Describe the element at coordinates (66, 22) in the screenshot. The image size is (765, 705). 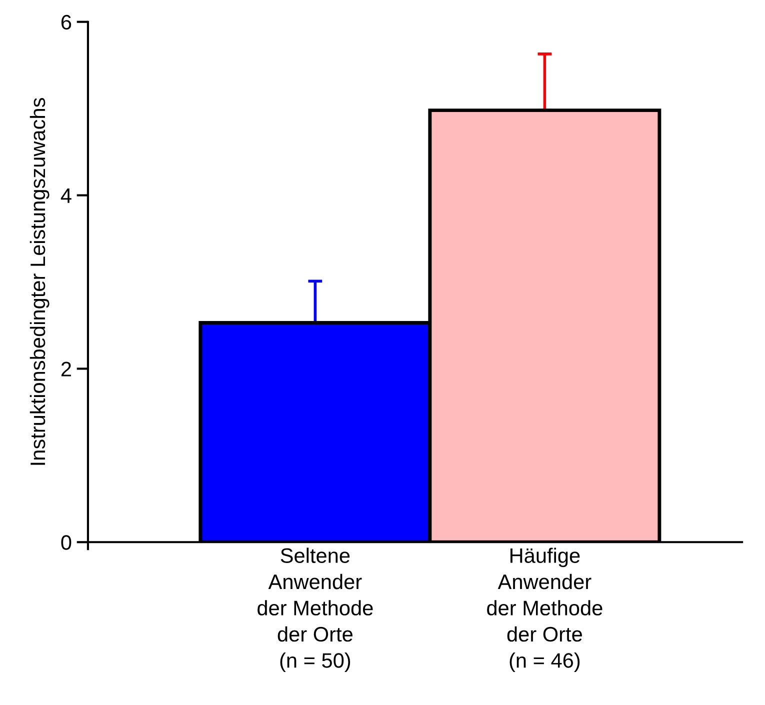
I see `y-tick-label: 6` at that location.